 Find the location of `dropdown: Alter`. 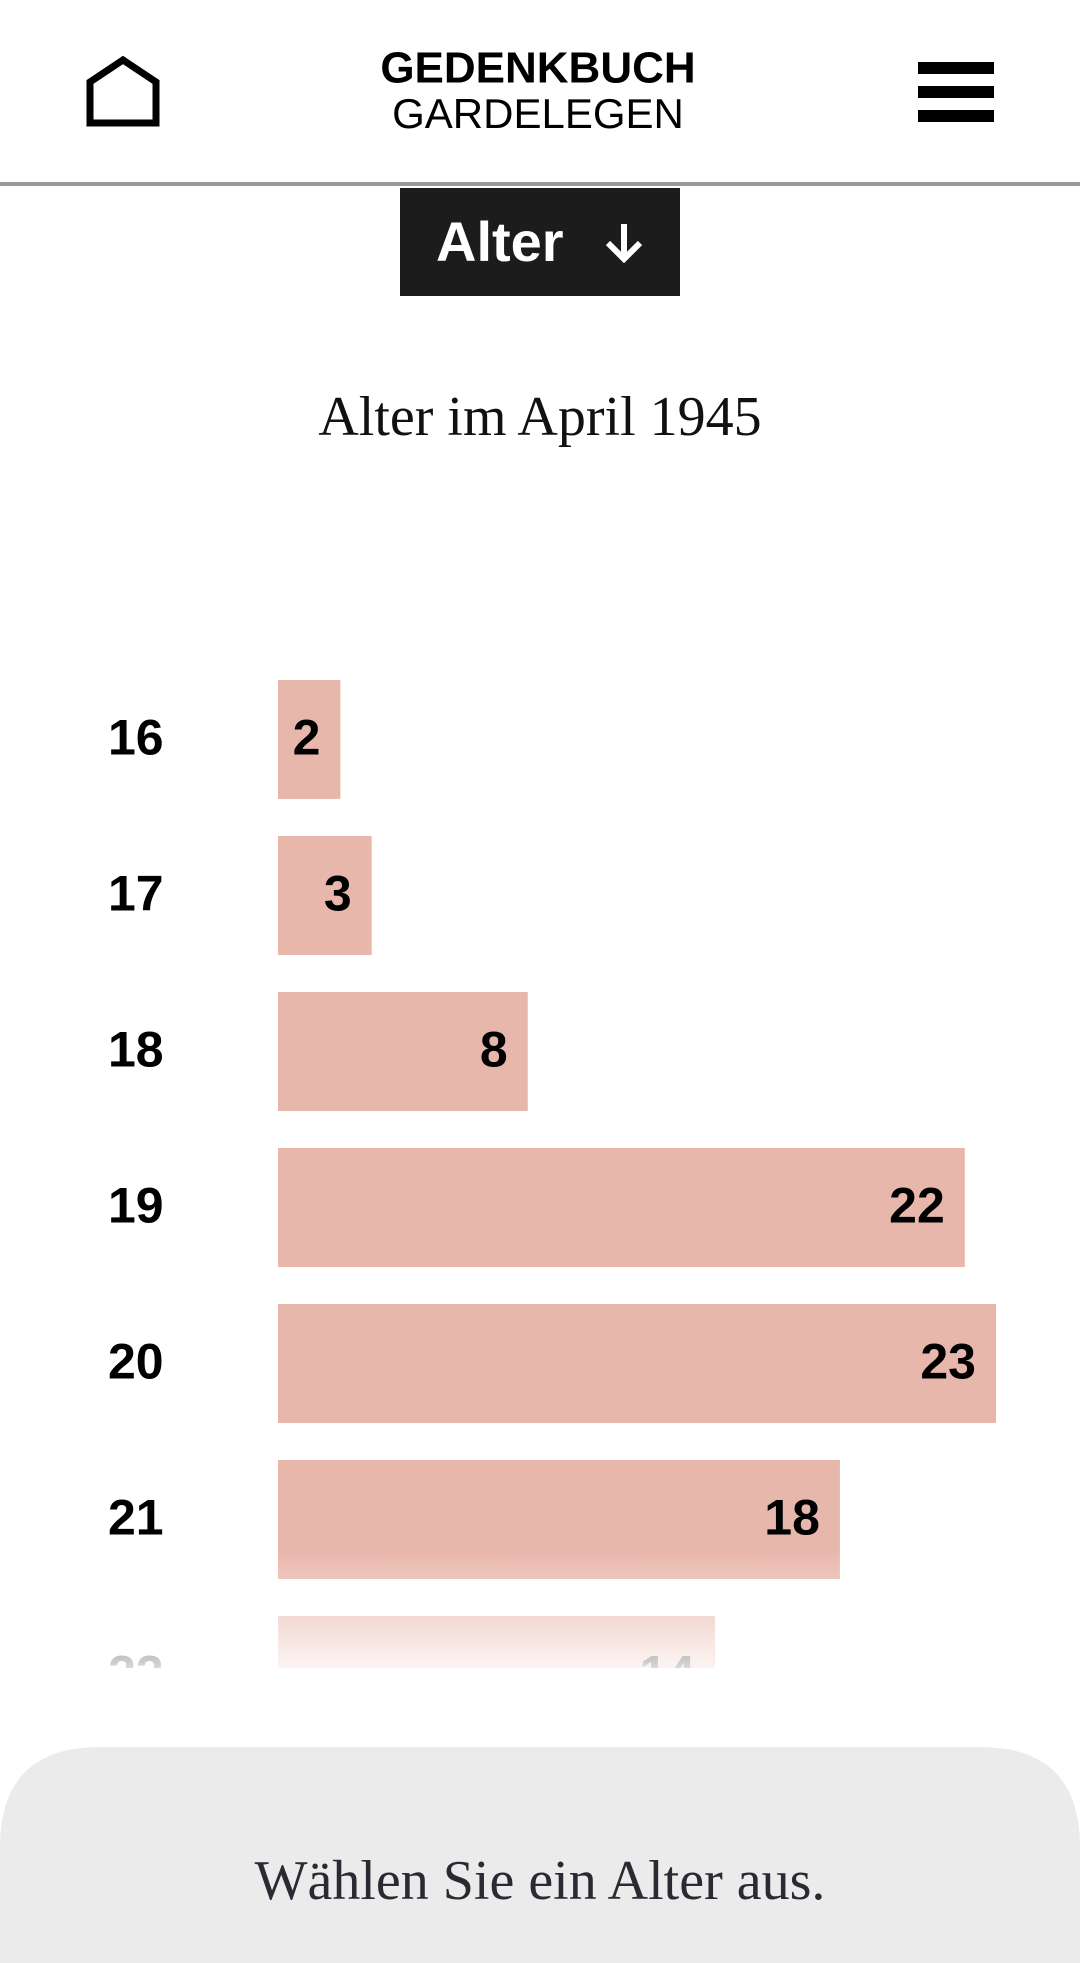

dropdown: Alter is located at coordinates (540, 242).